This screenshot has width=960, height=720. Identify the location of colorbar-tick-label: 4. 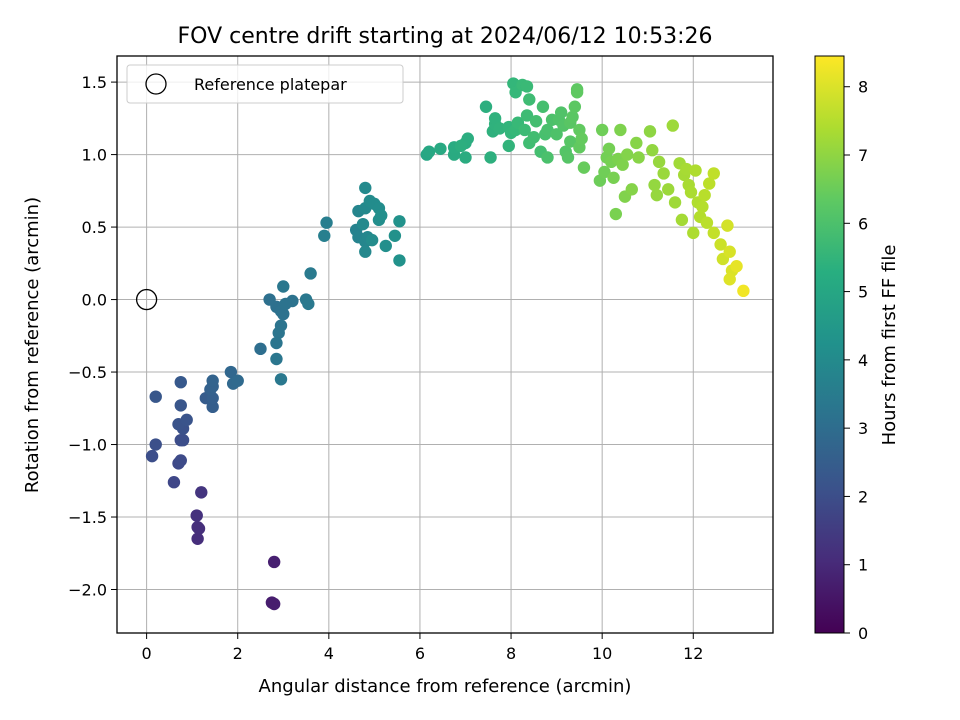
(863, 360).